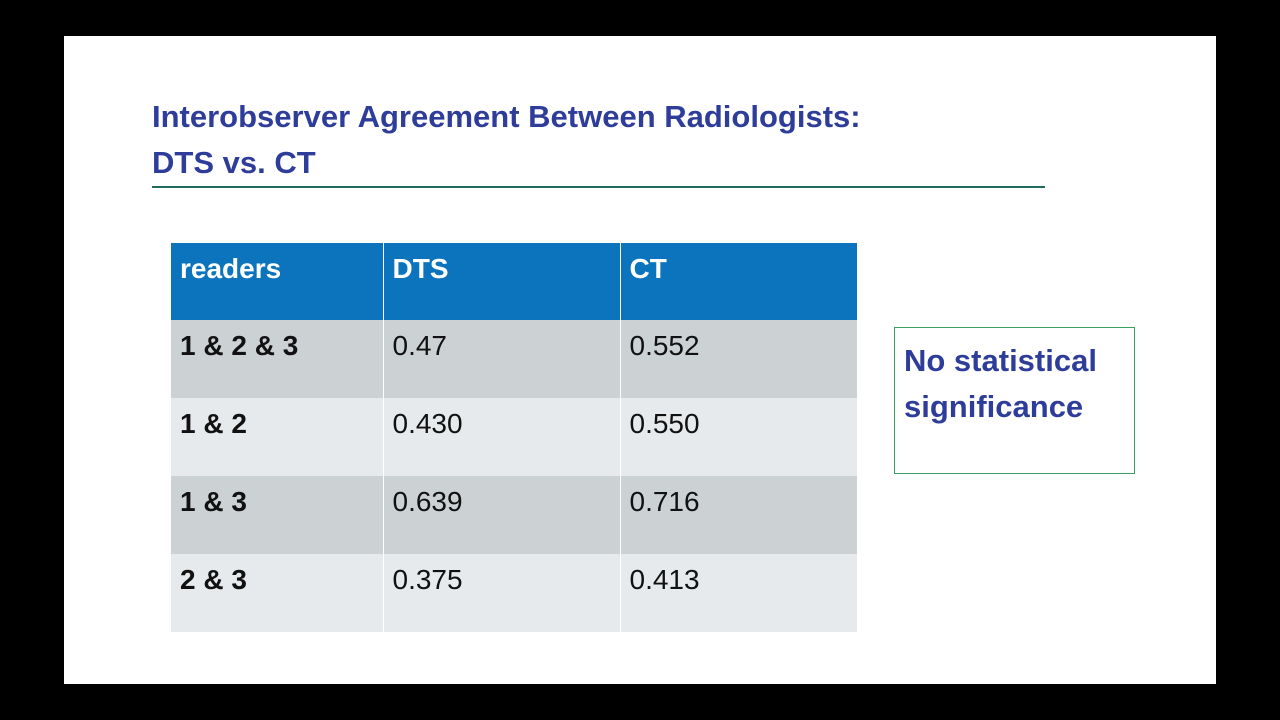 This screenshot has width=1280, height=720. I want to click on dts-cell: 0.430, so click(502, 437).